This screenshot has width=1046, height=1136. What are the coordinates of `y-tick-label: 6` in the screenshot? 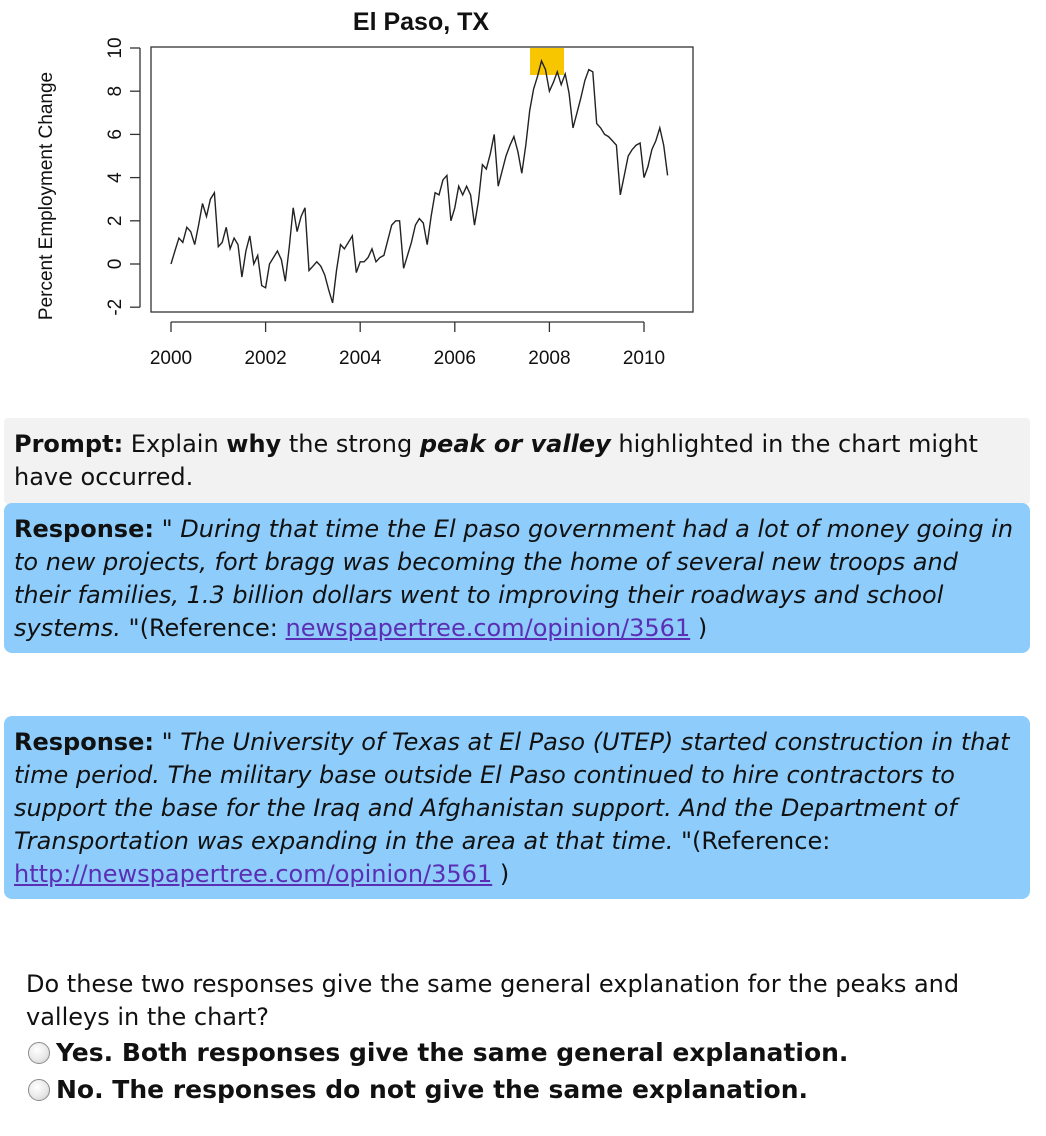 It's located at (115, 134).